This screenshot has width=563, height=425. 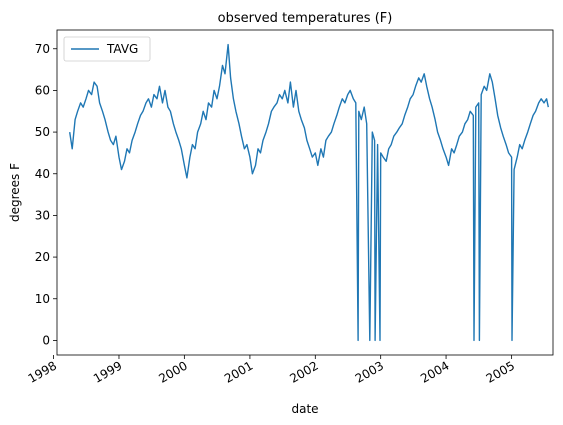 I want to click on x-axis-label: date, so click(x=304, y=409).